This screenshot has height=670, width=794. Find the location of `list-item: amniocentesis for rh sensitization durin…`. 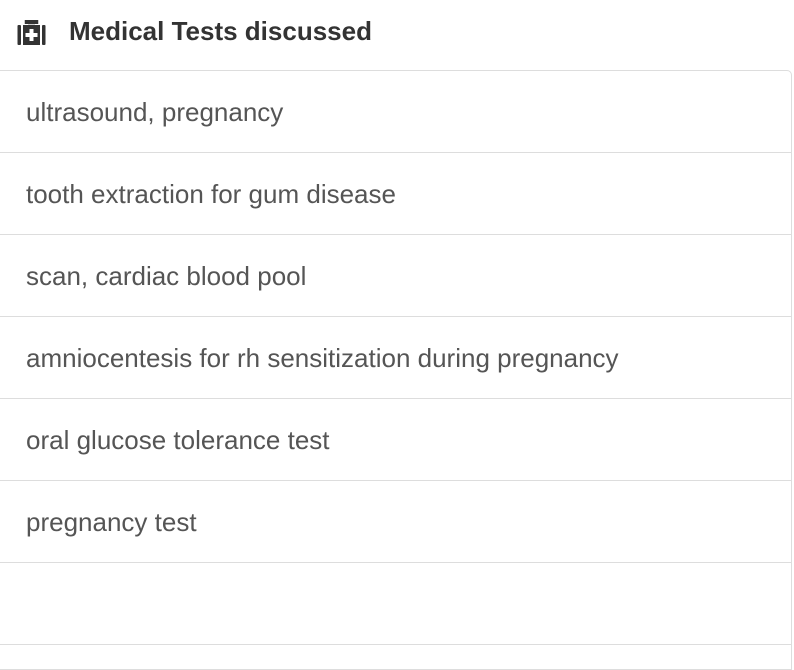

list-item: amniocentesis for rh sensitization durin… is located at coordinates (395, 358).